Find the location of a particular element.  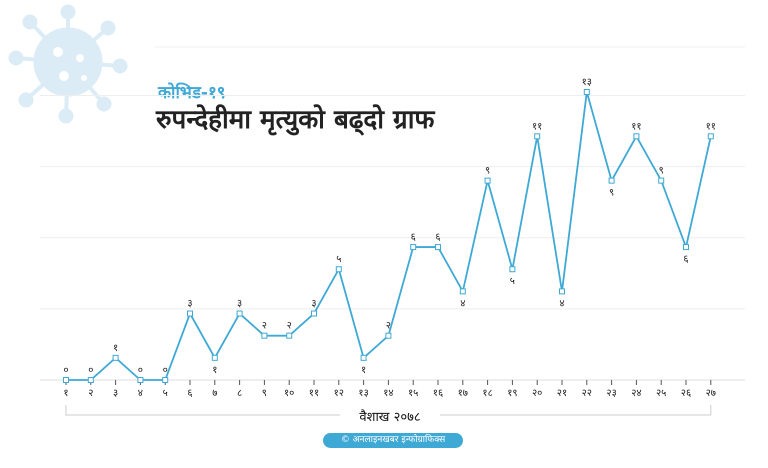

x-tick-label: १८ is located at coordinates (487, 393).